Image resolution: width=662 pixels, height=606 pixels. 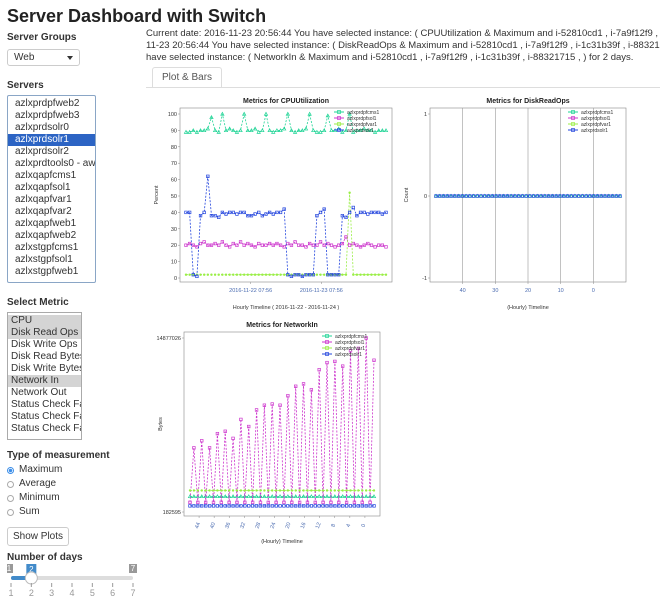 What do you see at coordinates (44, 333) in the screenshot?
I see `metric-option: Disk Read Ops` at bounding box center [44, 333].